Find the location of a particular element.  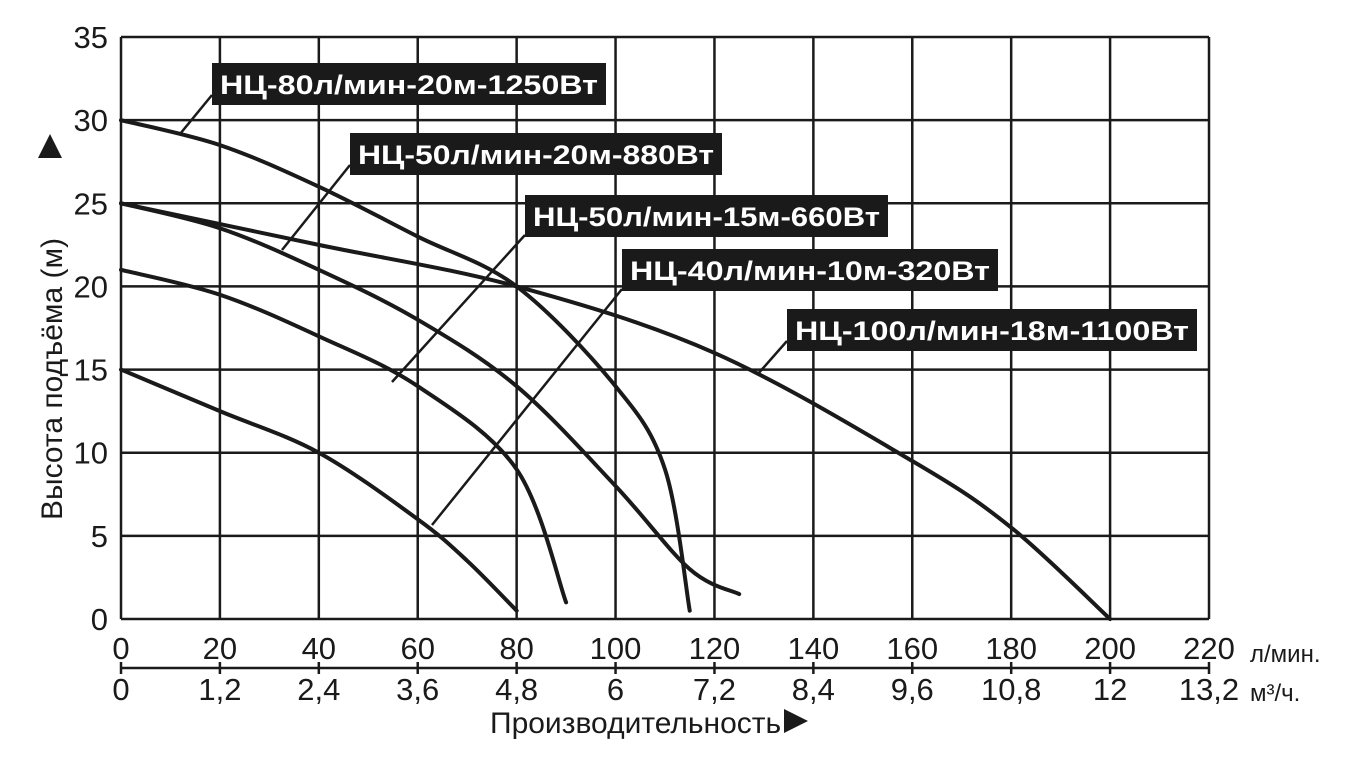

x-axis-title: Производительность is located at coordinates (635, 723).